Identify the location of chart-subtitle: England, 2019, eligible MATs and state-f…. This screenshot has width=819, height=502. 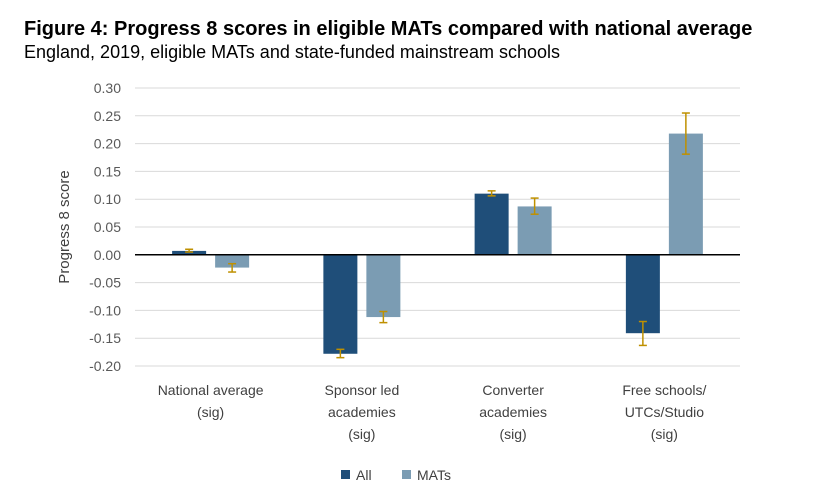
(292, 52).